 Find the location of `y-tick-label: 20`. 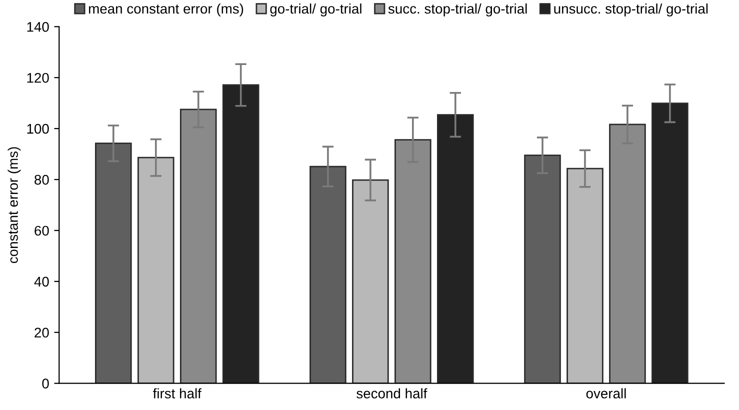

y-tick-label: 20 is located at coordinates (41, 333).